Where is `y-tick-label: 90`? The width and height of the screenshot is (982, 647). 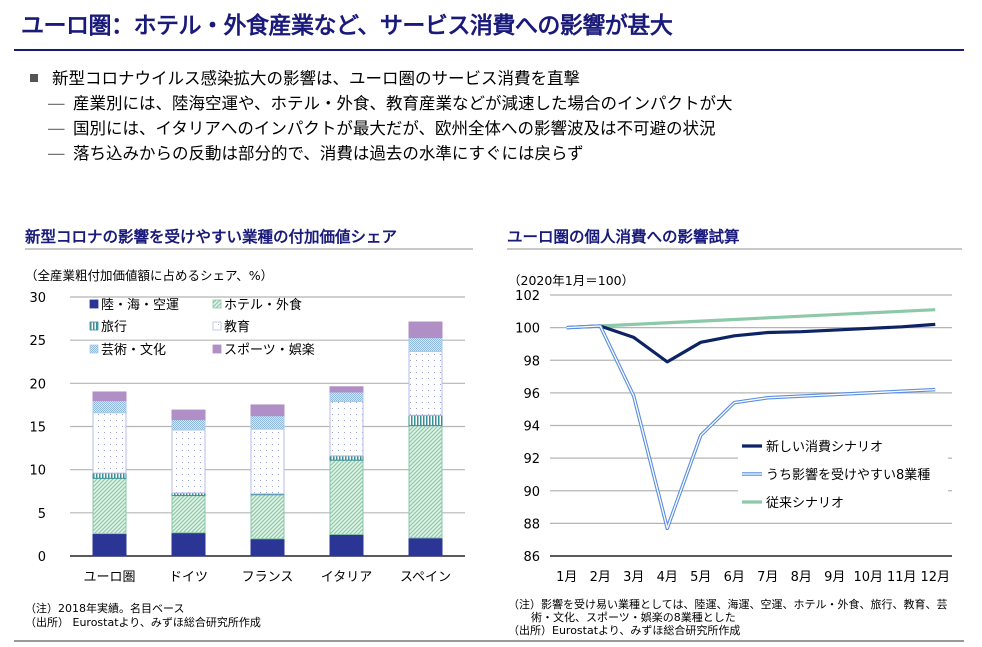 y-tick-label: 90 is located at coordinates (531, 492).